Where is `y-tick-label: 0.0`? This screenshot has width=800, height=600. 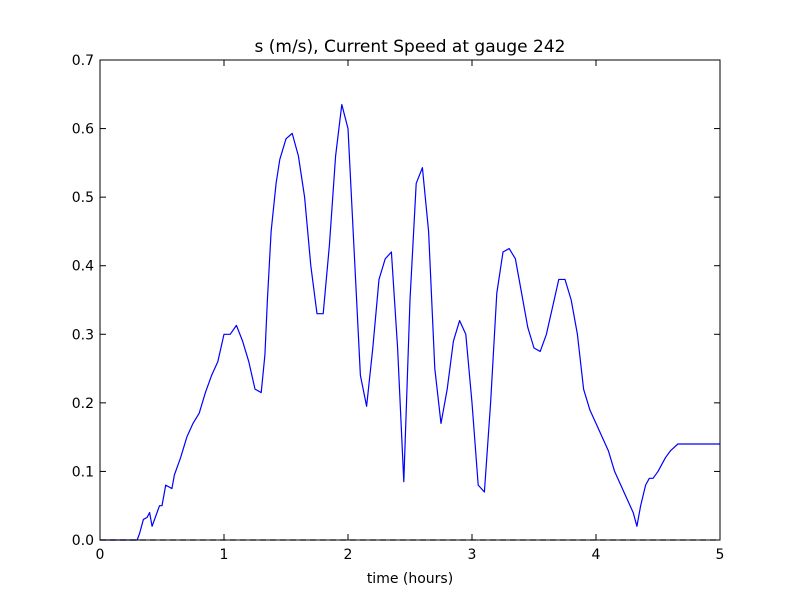 y-tick-label: 0.0 is located at coordinates (83, 541).